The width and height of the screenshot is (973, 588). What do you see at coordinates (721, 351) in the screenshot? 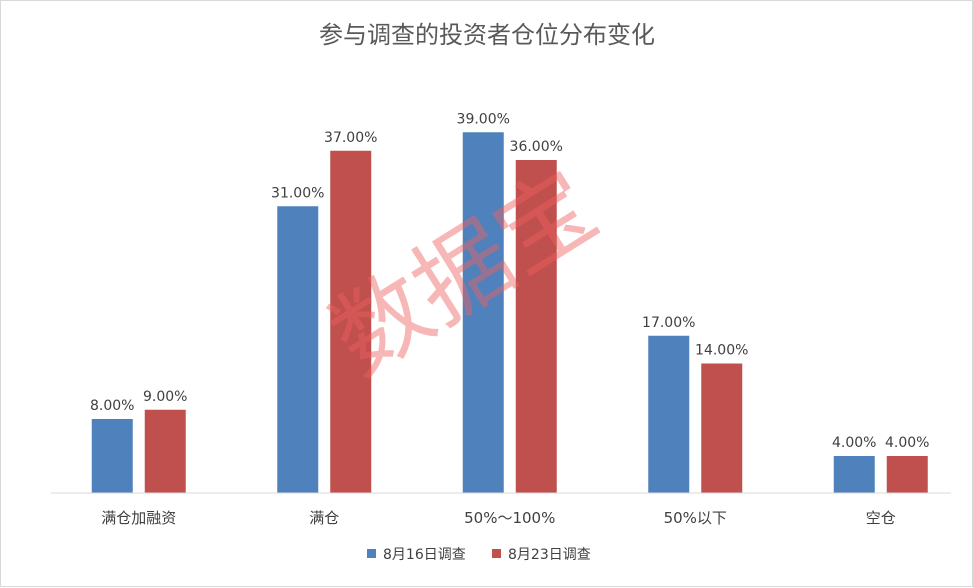
I see `data-label-series-1-cat-3: 14.00%` at bounding box center [721, 351].